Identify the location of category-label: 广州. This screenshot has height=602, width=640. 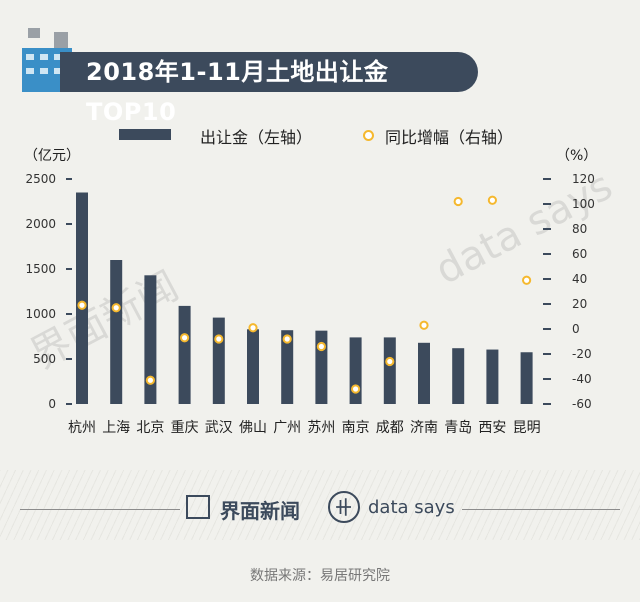
(287, 428).